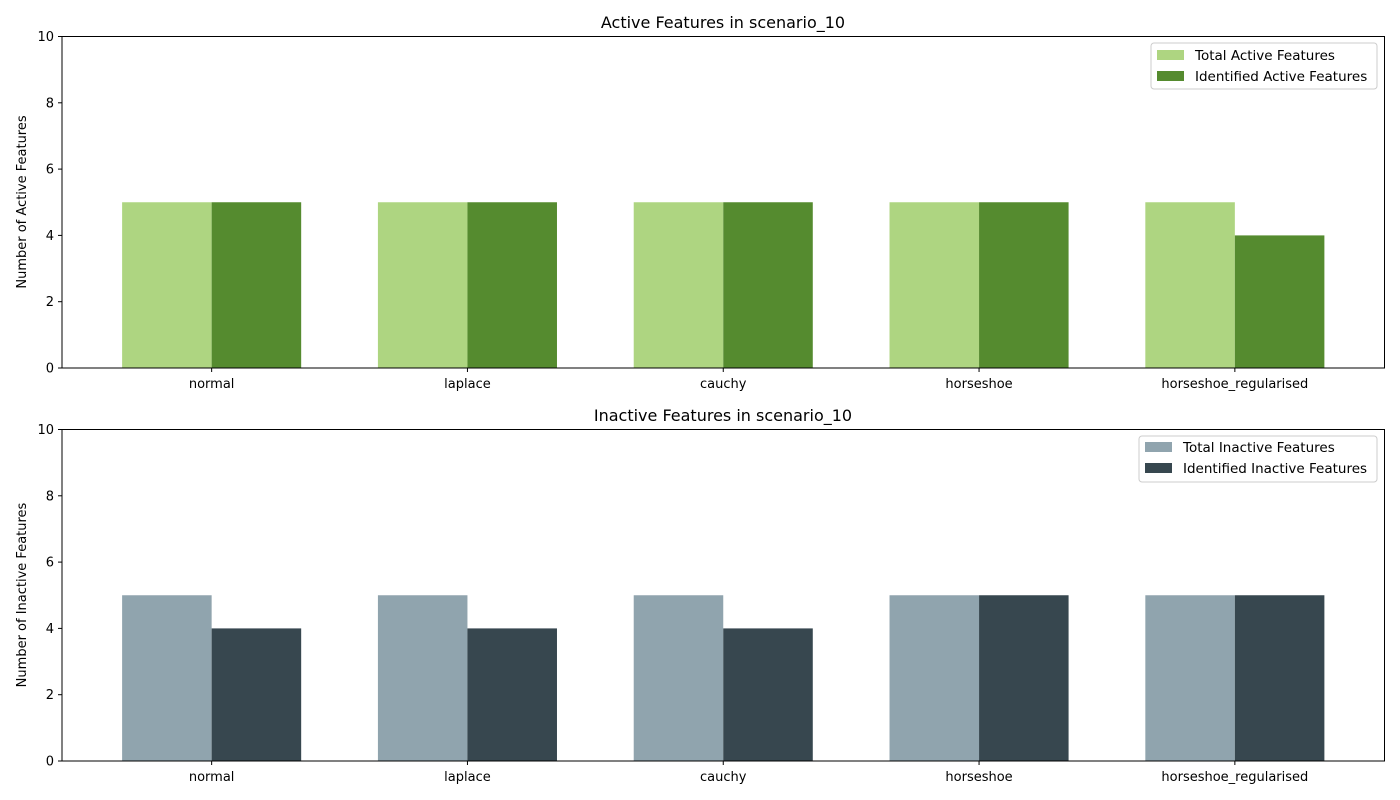 The image size is (1400, 800). What do you see at coordinates (934, 285) in the screenshot?
I see `bar-total-active-features-horseshoe` at bounding box center [934, 285].